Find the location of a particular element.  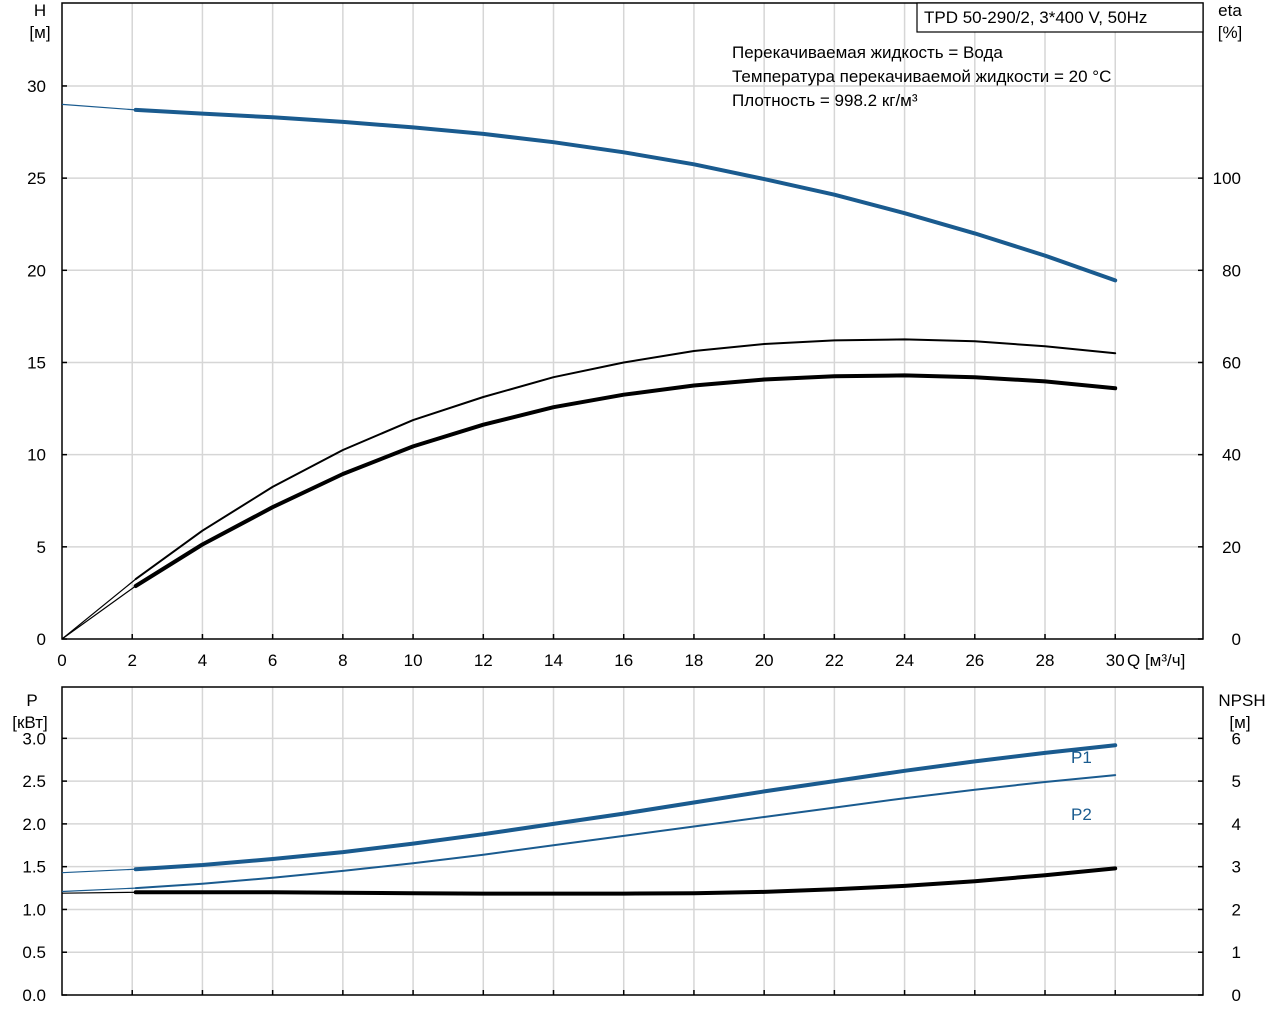

y-left-tick-label: 3.0 is located at coordinates (34, 738).